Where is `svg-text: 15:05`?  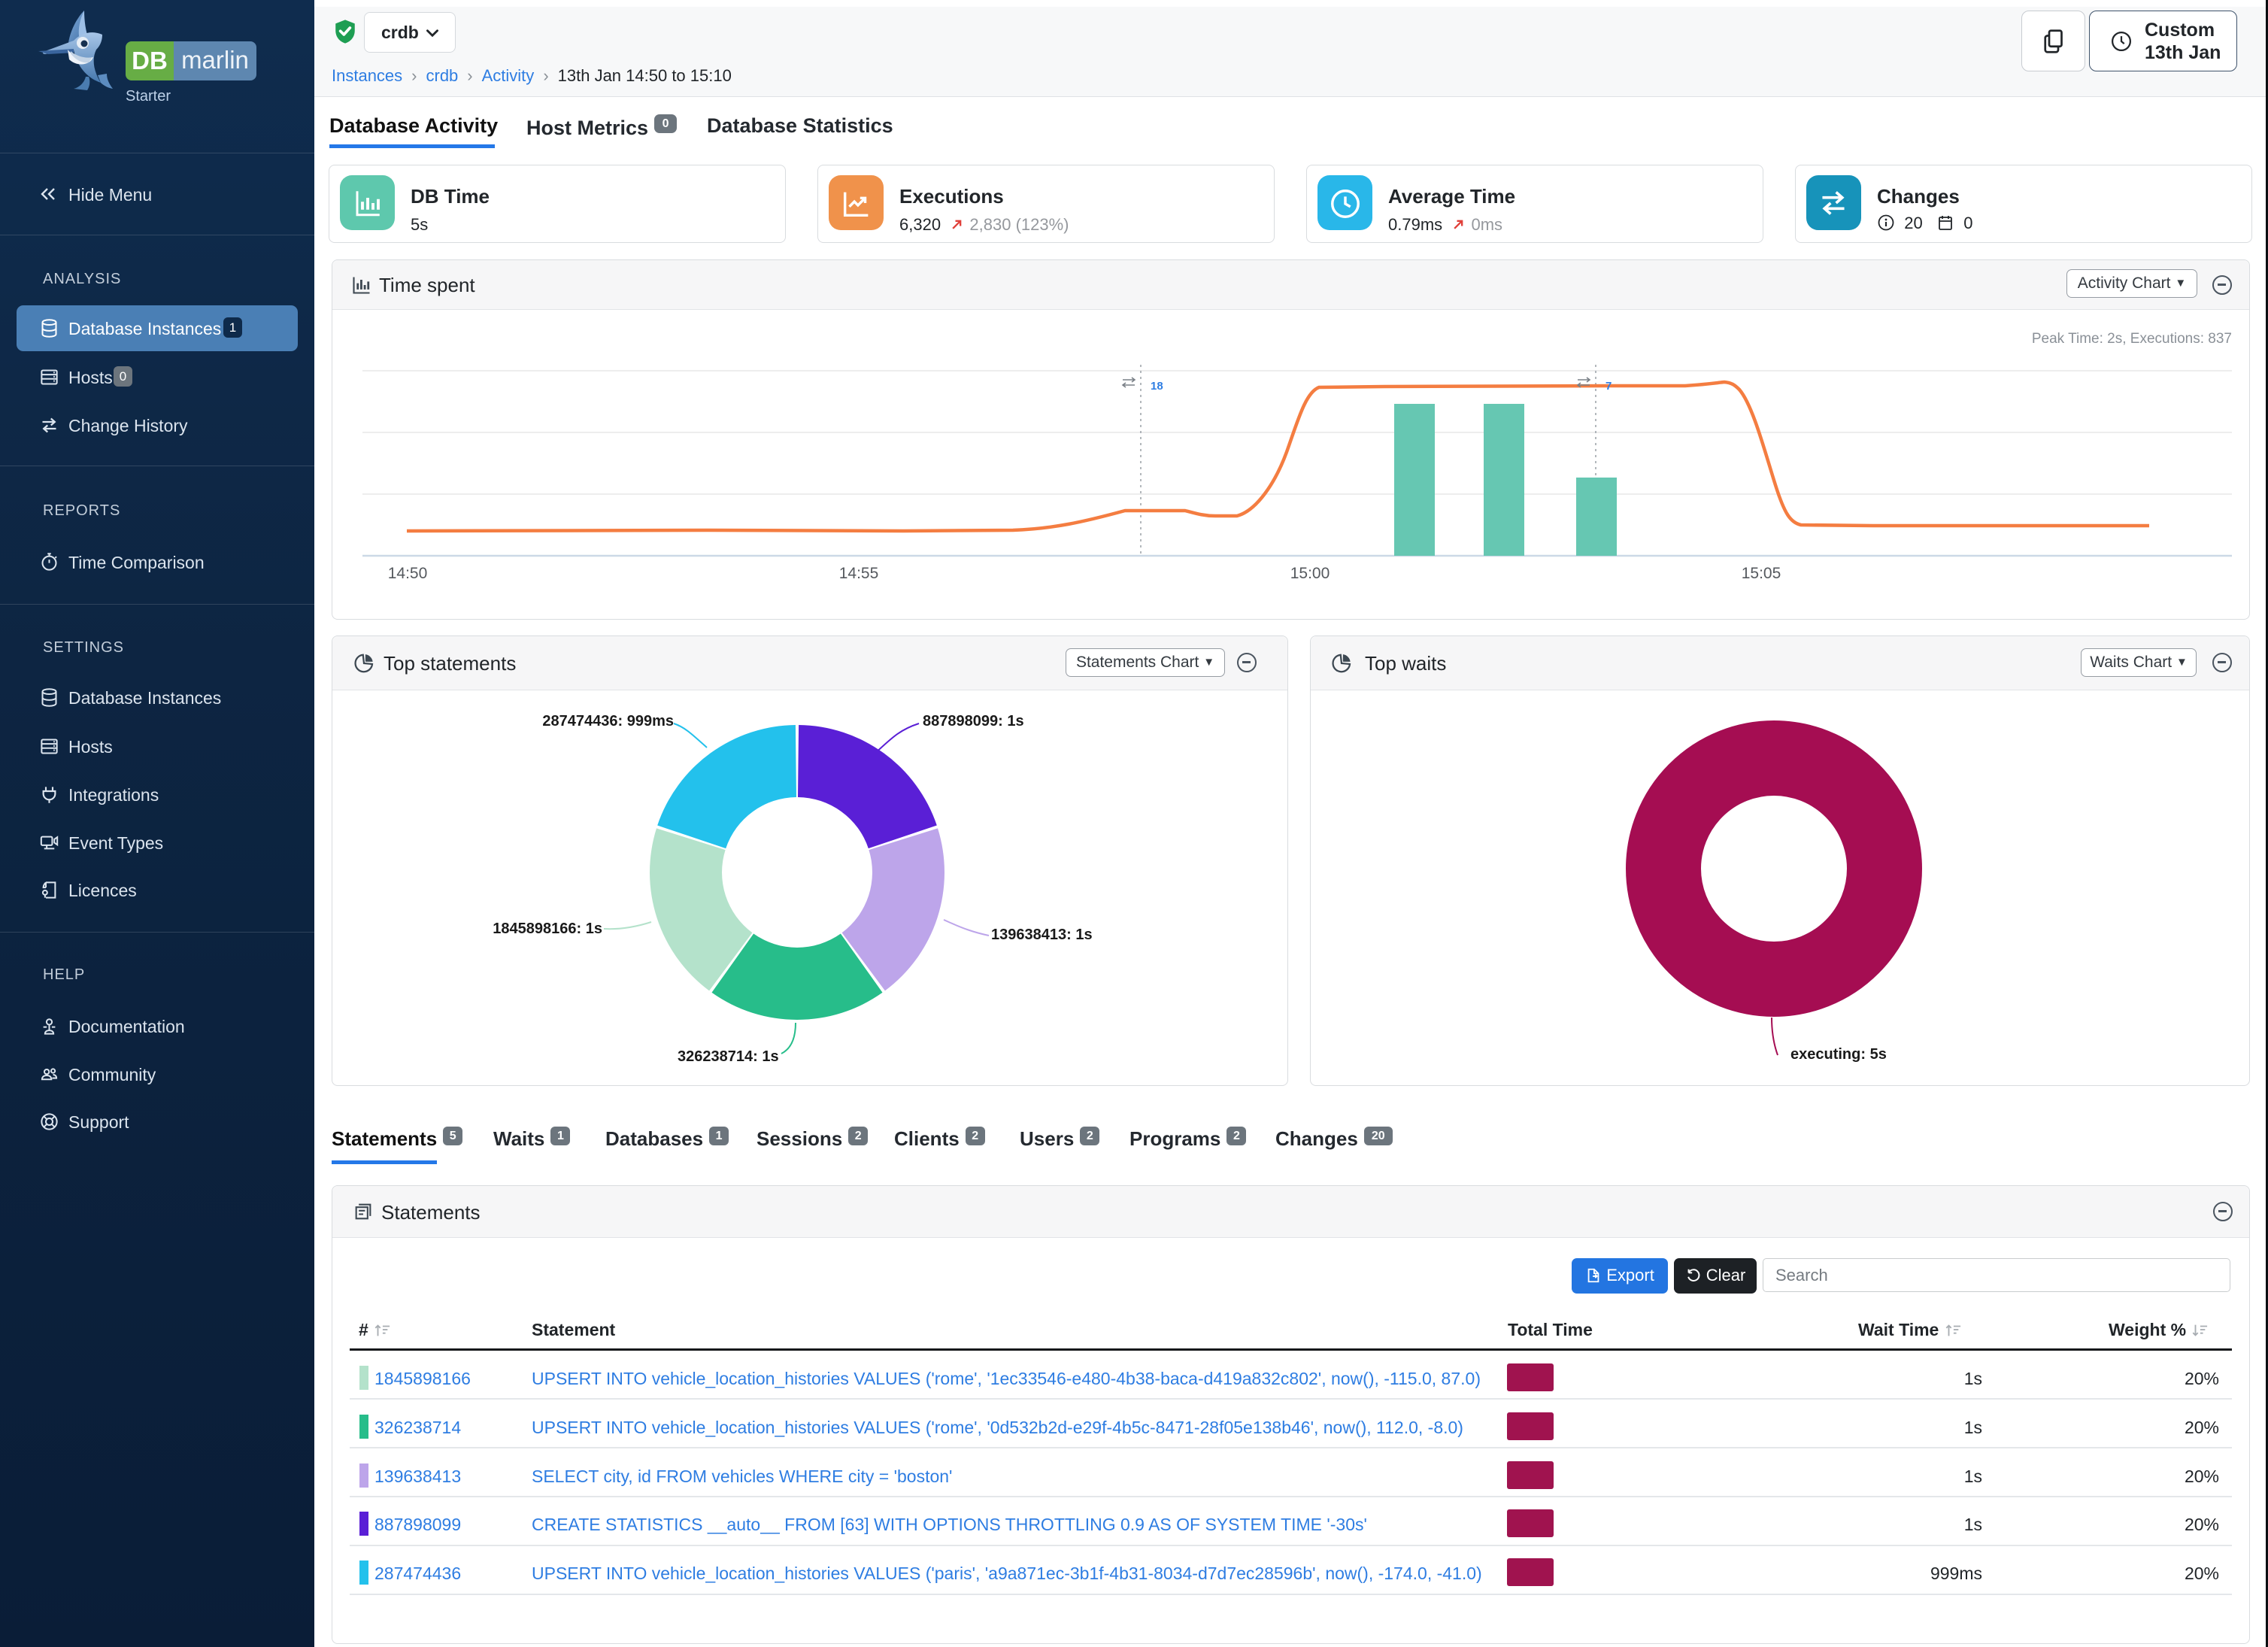 svg-text: 15:05 is located at coordinates (1761, 573).